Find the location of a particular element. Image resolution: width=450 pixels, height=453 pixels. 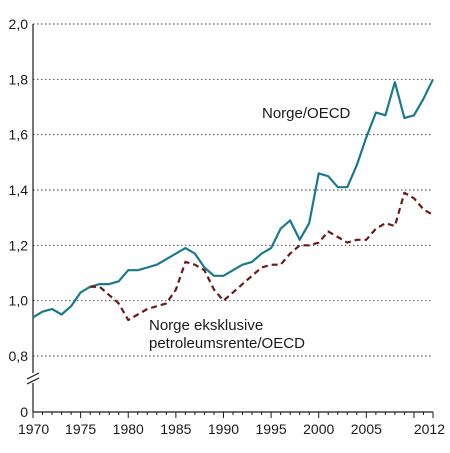

y-axis-ticks: 2,0 1,8 1,6 1,4 1,2 1,0 0,8 0 is located at coordinates (19, 218).